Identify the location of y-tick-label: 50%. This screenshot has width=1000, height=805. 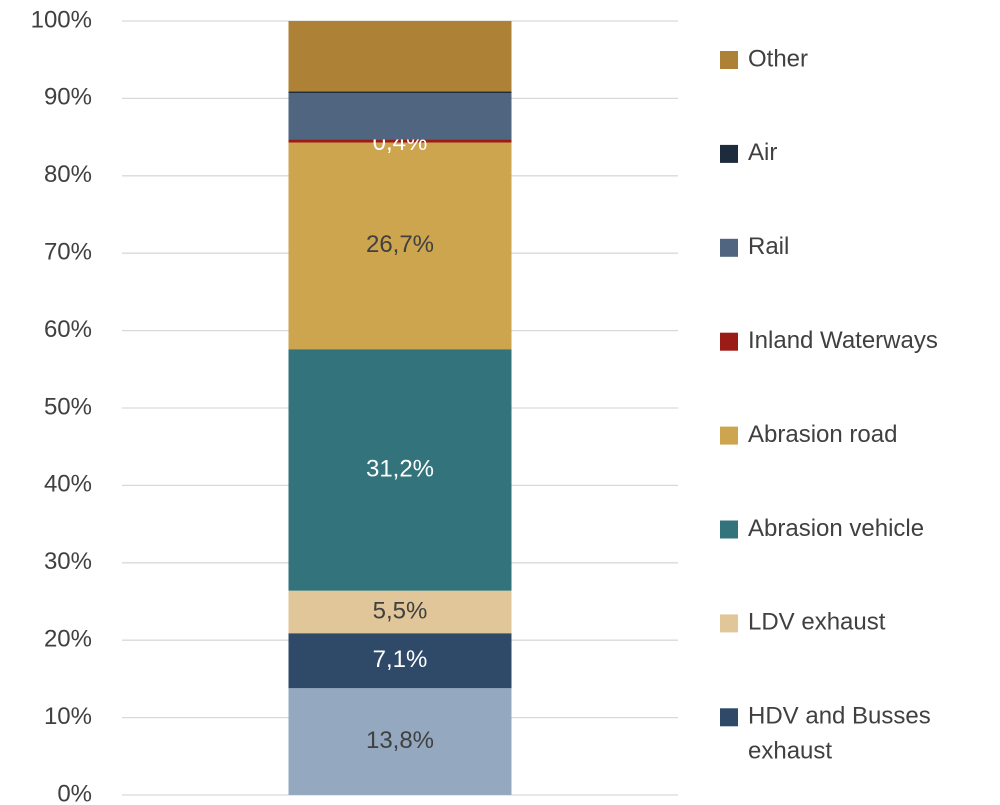
(68, 406).